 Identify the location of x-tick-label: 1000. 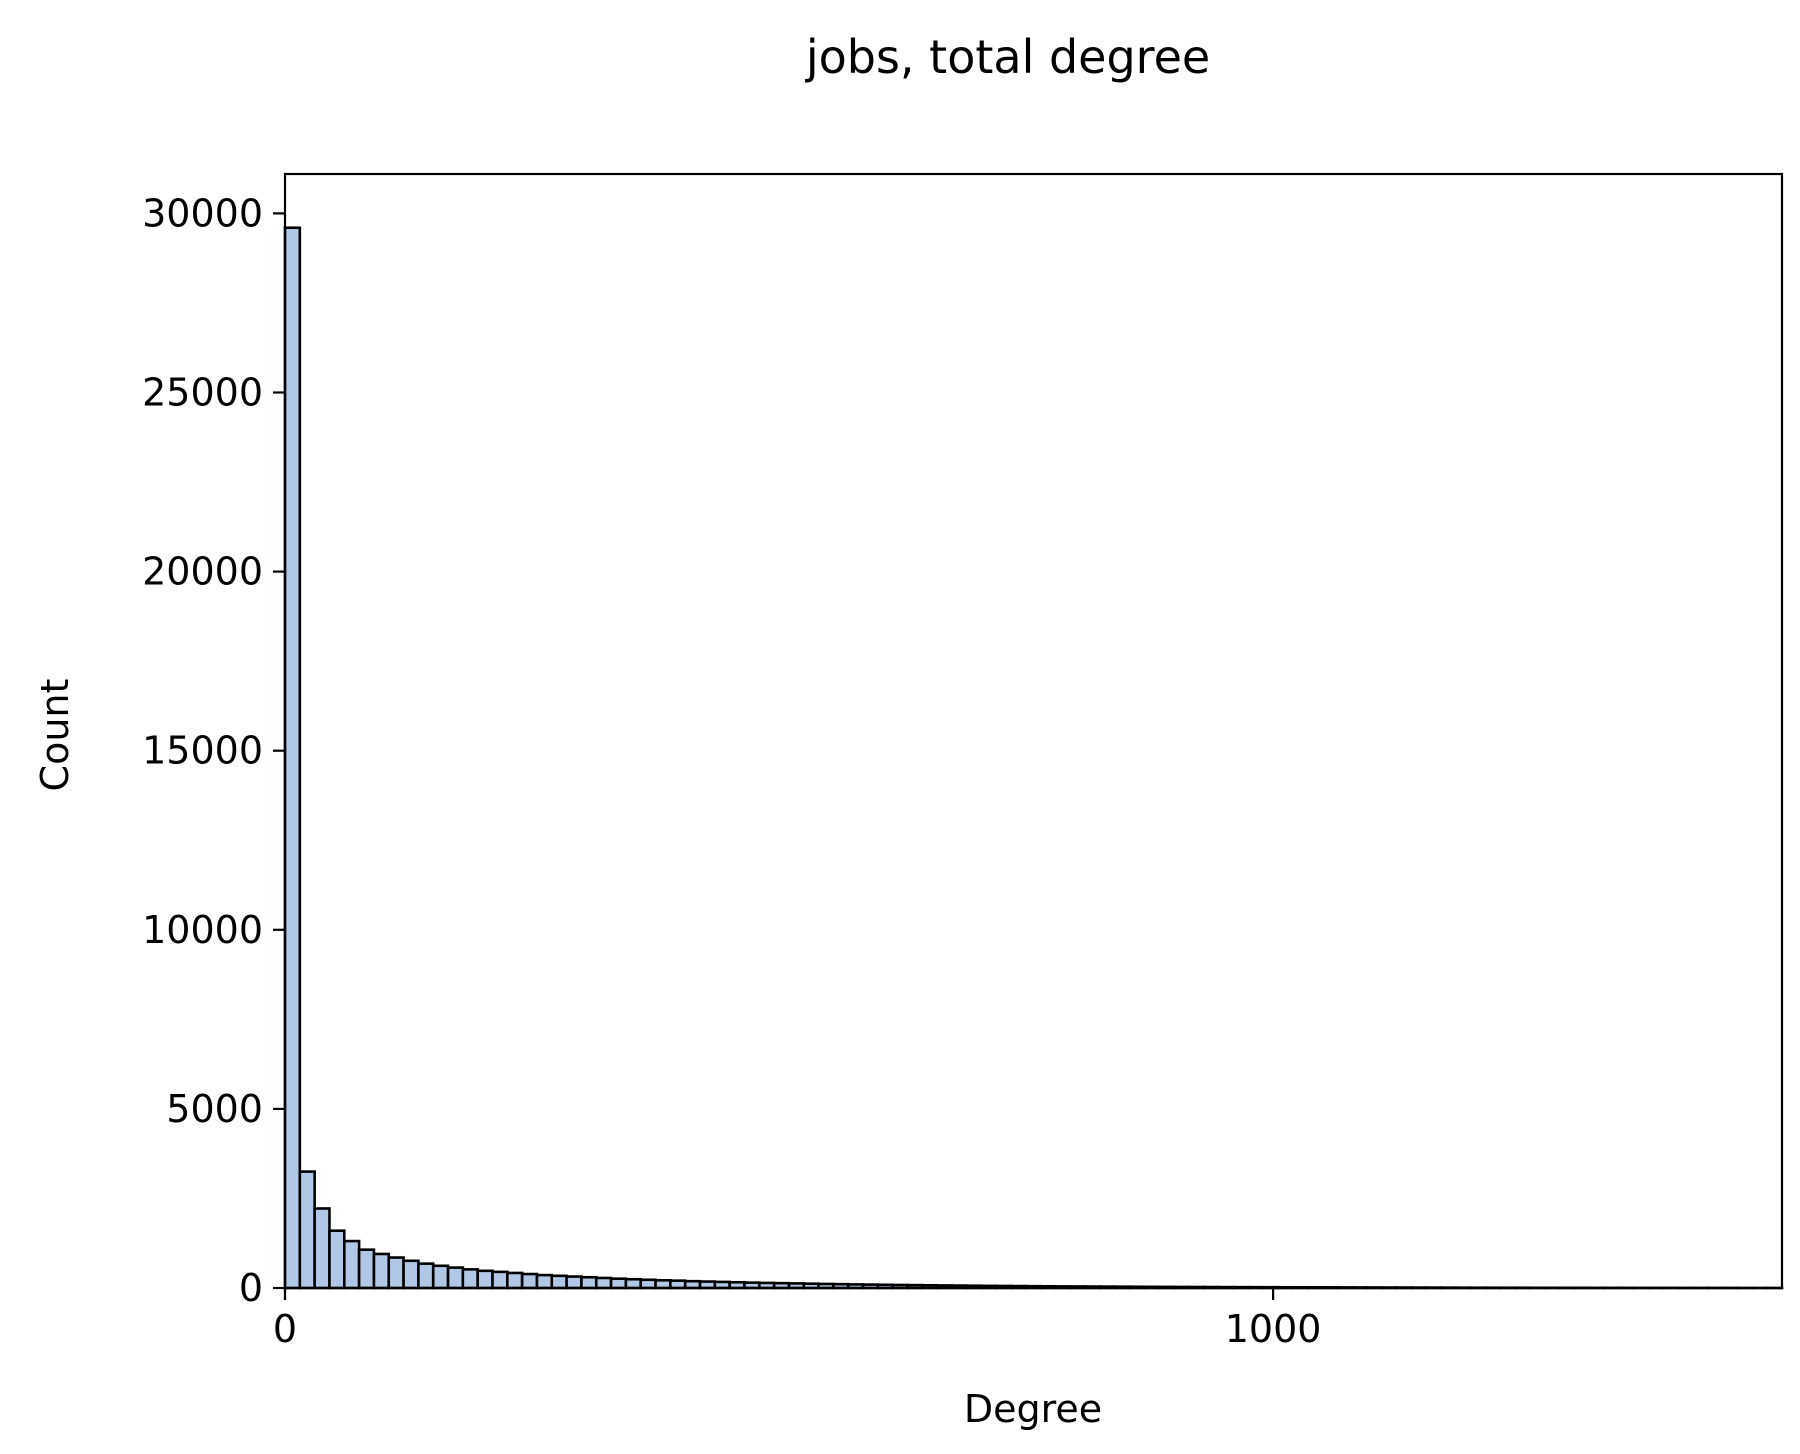
(1273, 1329).